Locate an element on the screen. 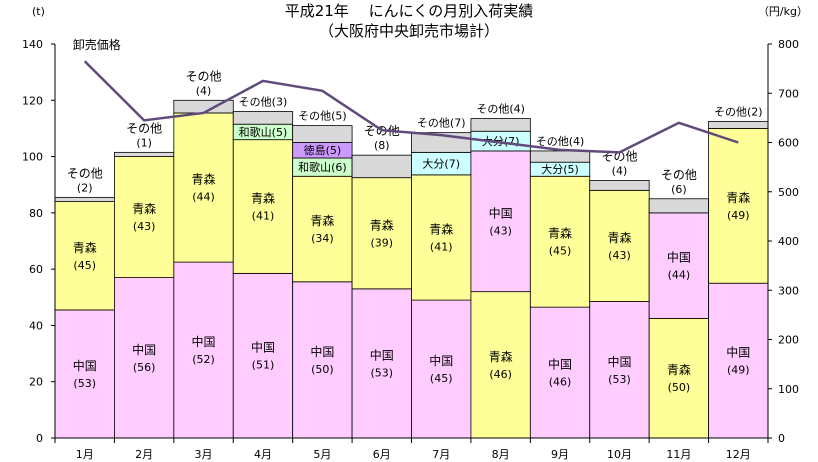 This screenshot has width=818, height=462. segment-percent: (6) is located at coordinates (679, 189).